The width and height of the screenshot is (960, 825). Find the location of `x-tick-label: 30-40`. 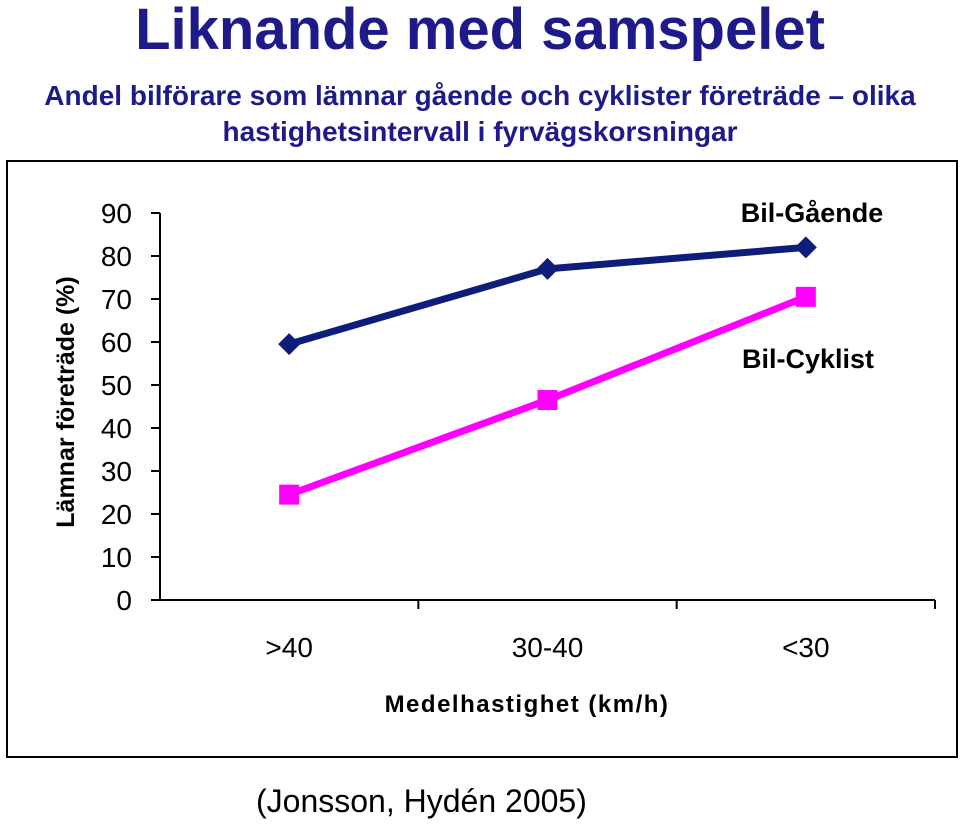

x-tick-label: 30-40 is located at coordinates (548, 647).